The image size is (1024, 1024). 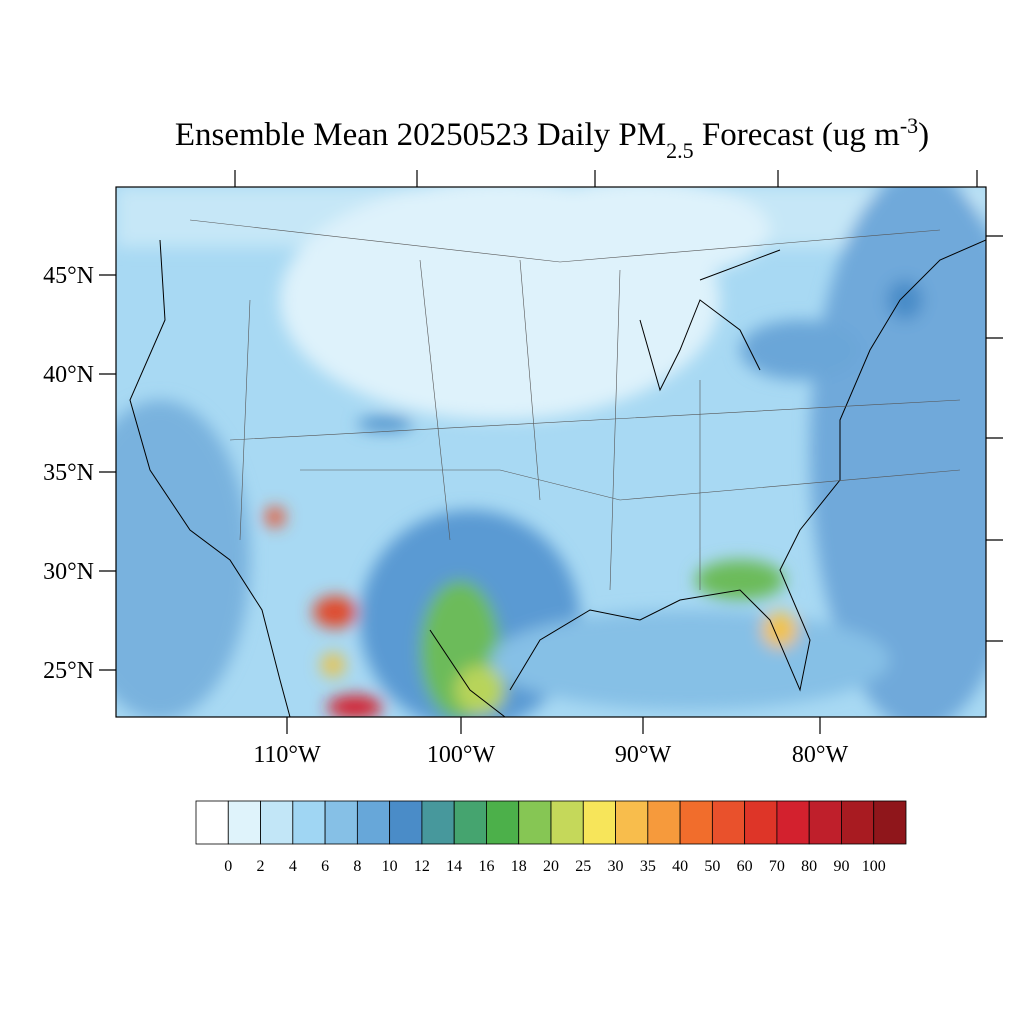 I want to click on lat-label: 40°N, so click(x=68, y=375).